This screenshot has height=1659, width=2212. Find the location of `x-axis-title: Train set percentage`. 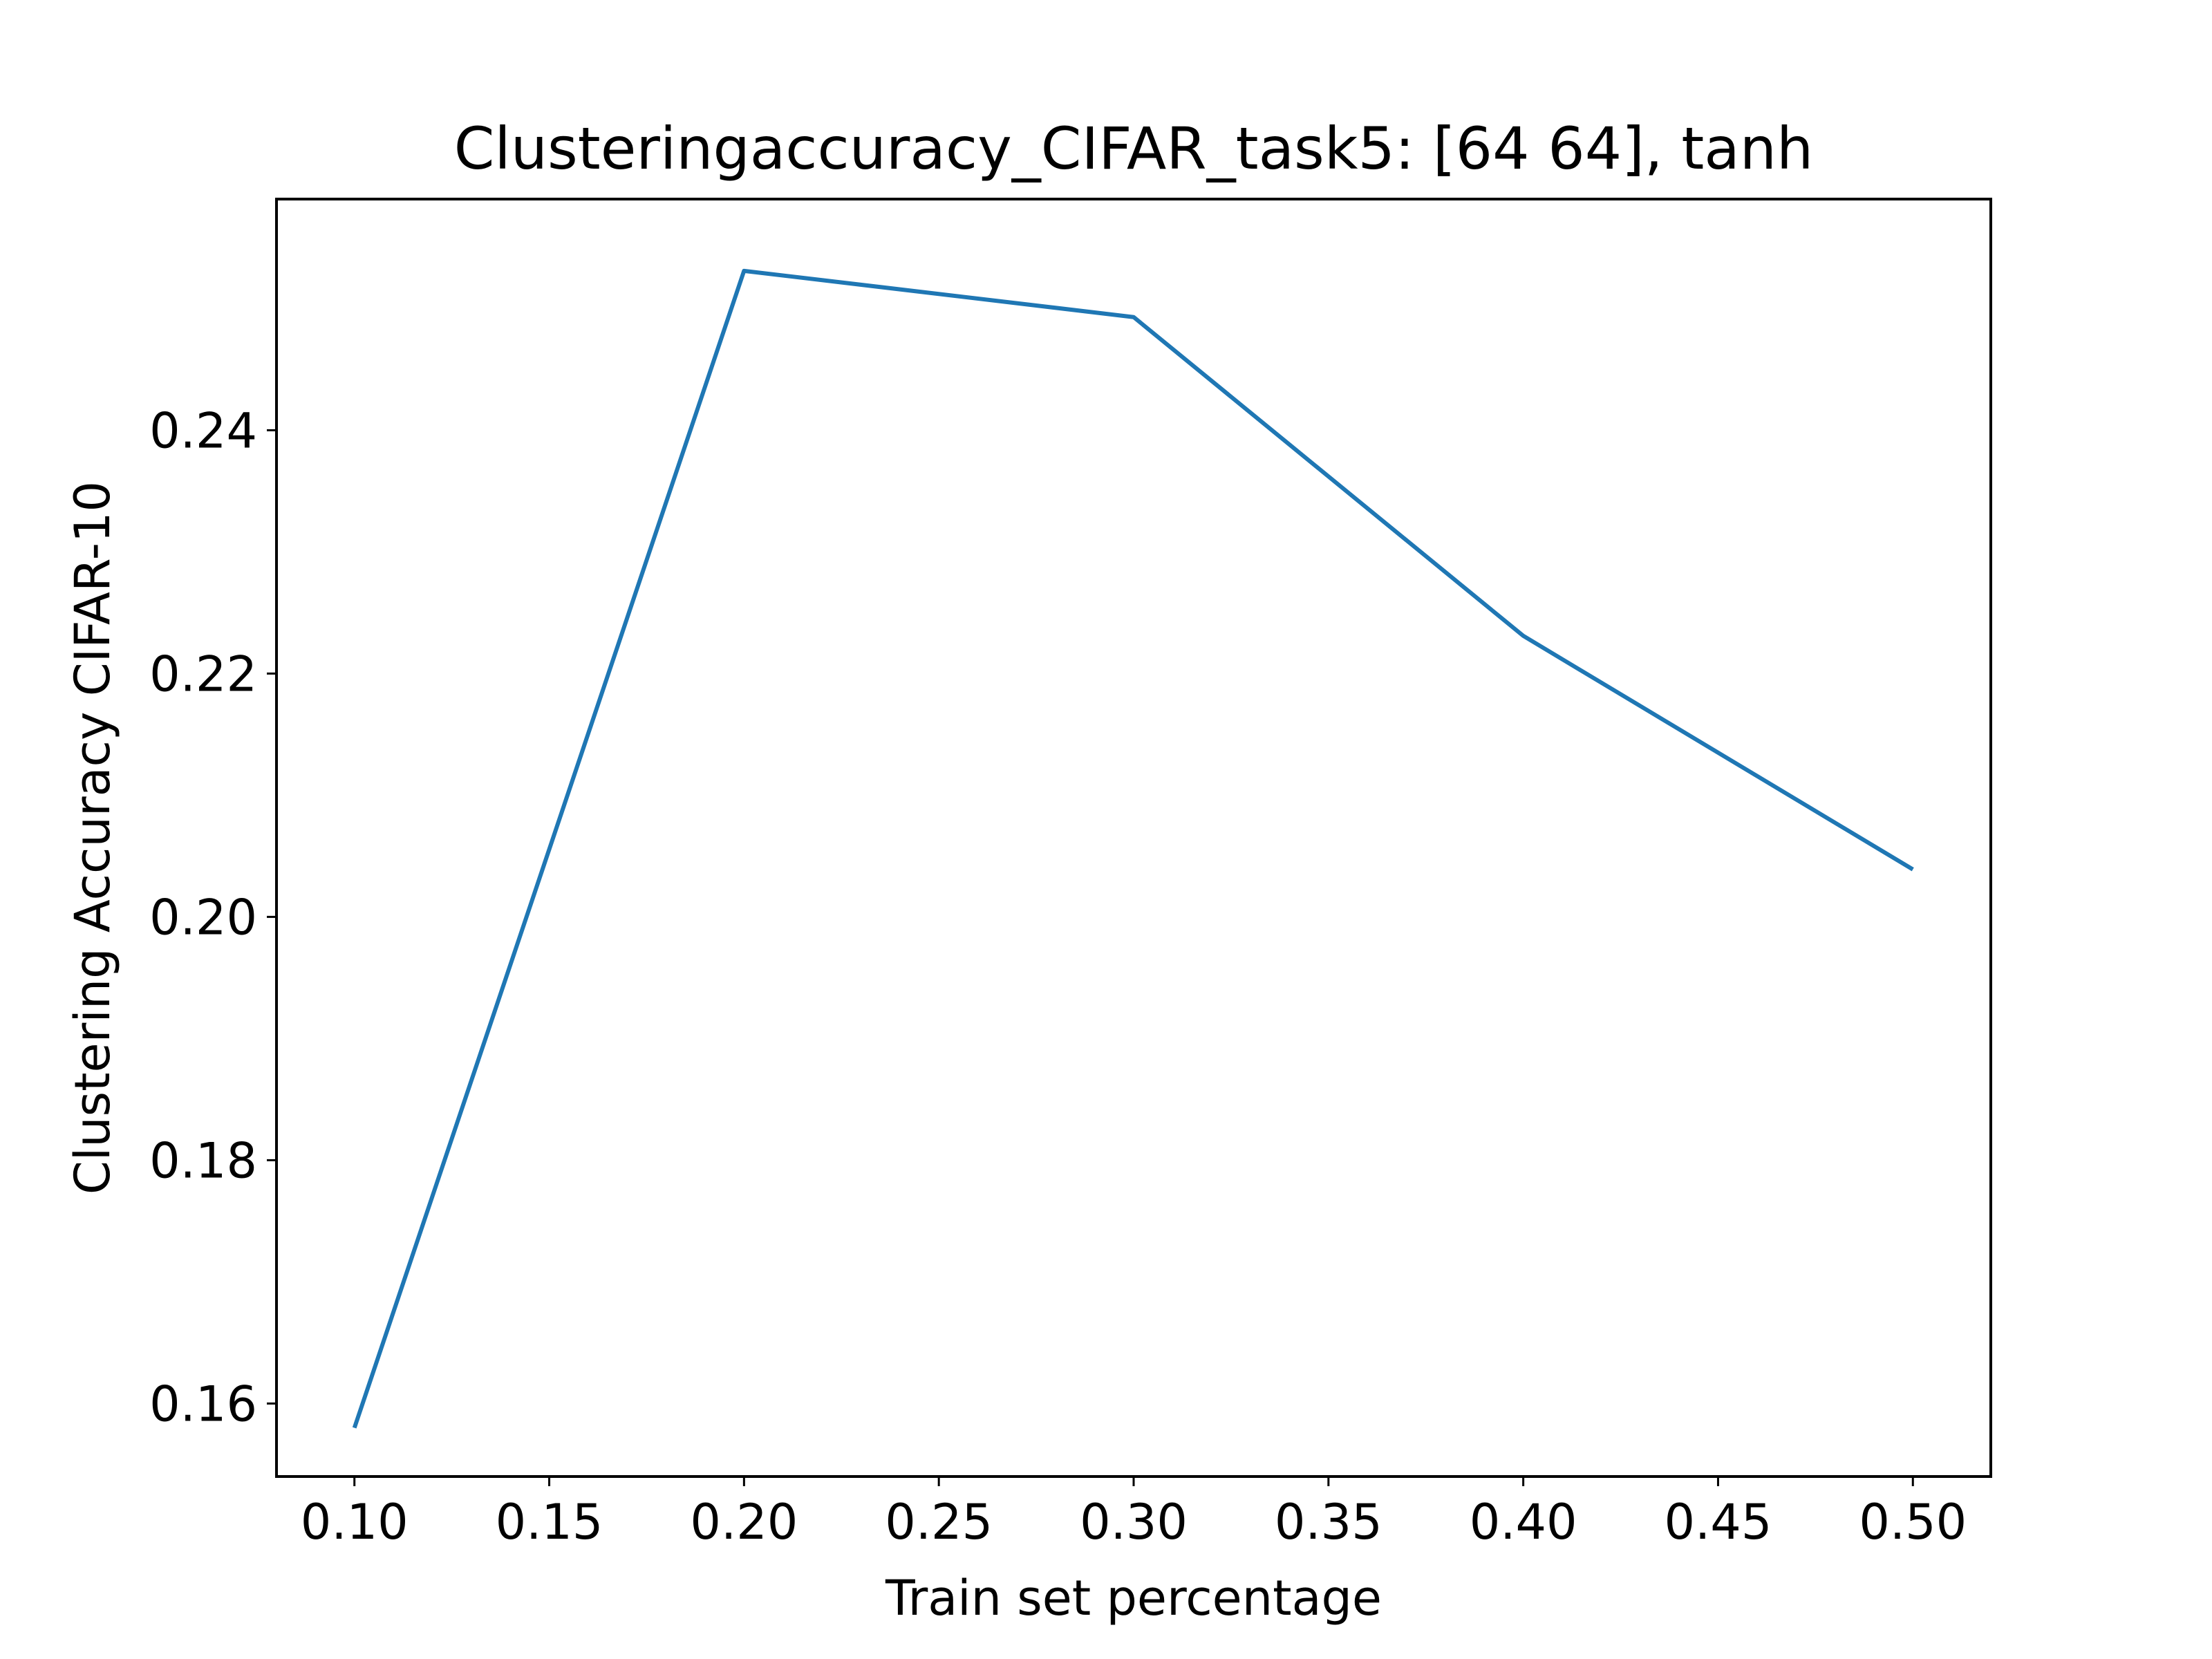

x-axis-title: Train set percentage is located at coordinates (1133, 1598).